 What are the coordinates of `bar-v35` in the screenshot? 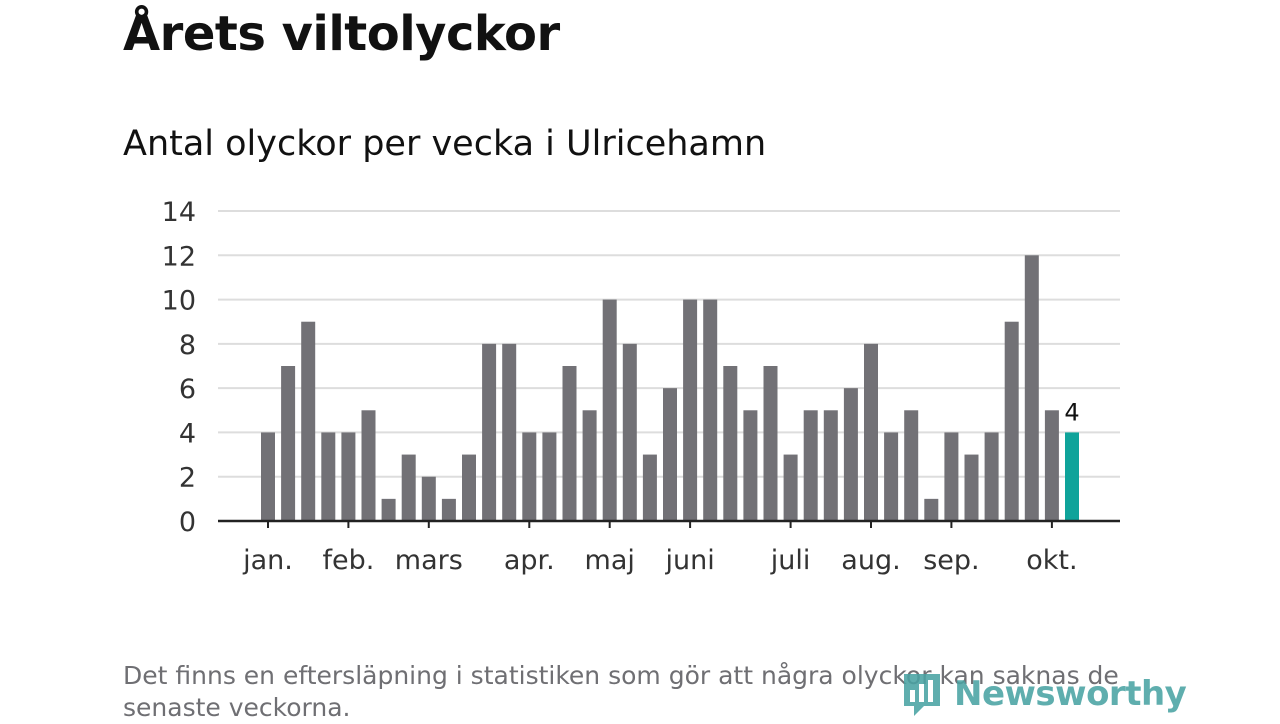 It's located at (951, 476).